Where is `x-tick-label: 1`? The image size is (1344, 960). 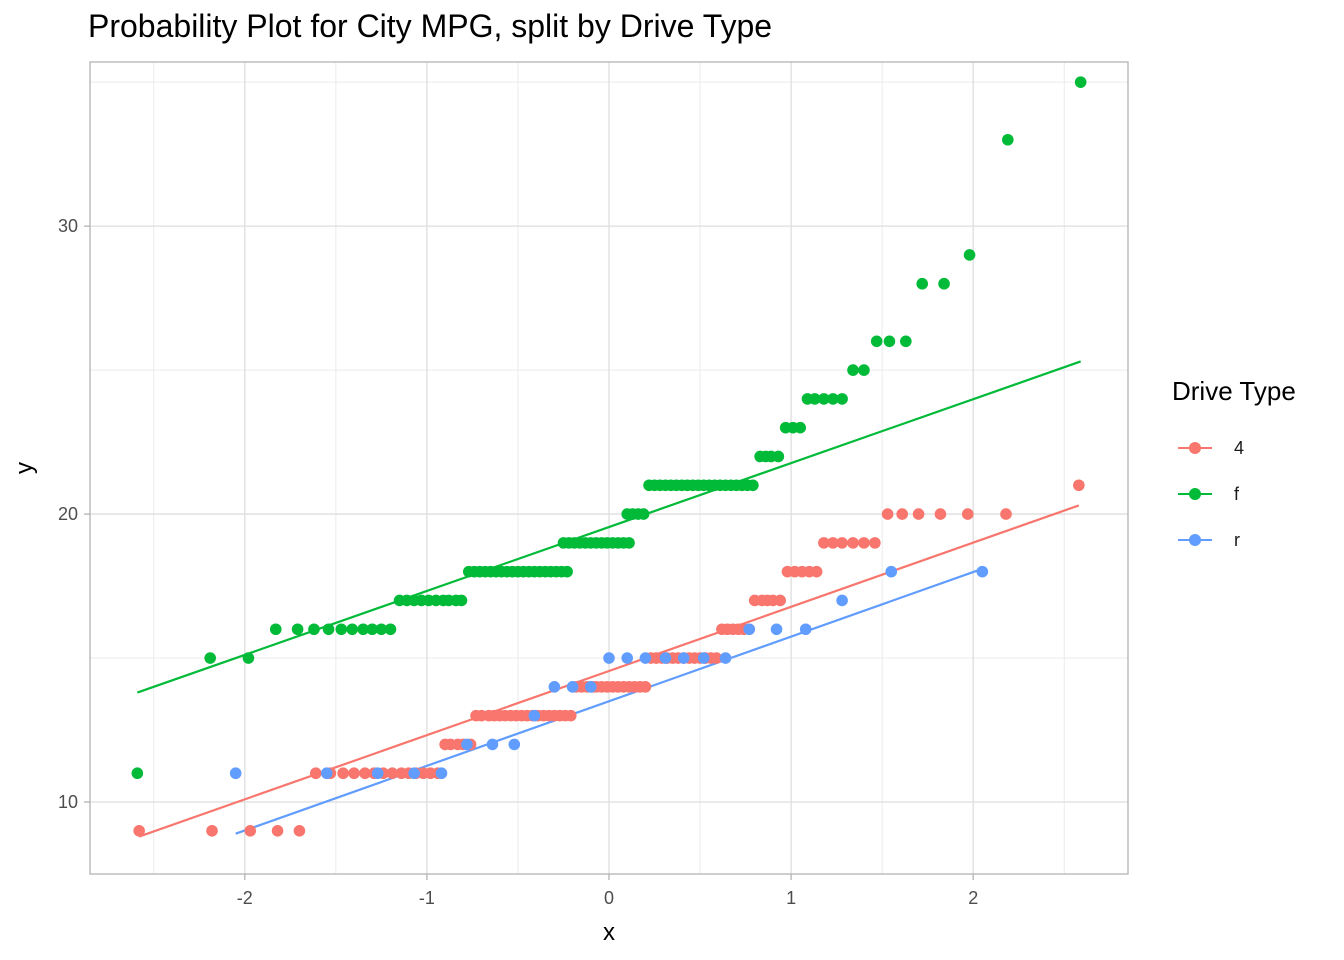
x-tick-label: 1 is located at coordinates (791, 898).